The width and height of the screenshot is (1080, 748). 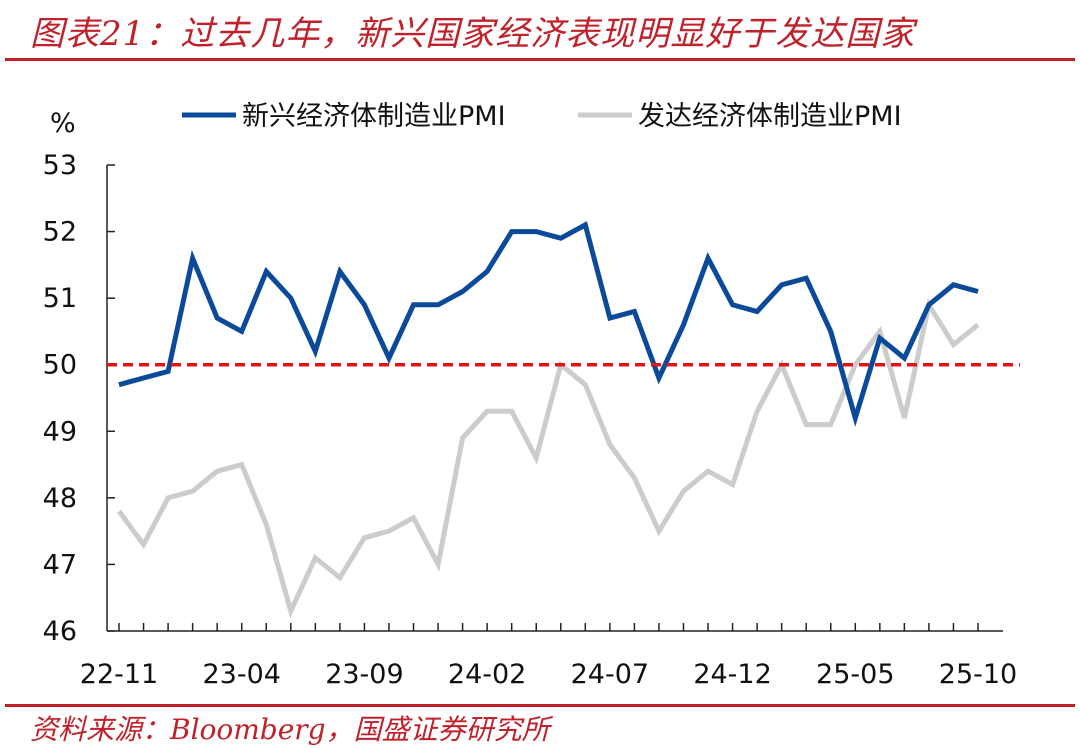 I want to click on y-tick-label: 52, so click(x=60, y=232).